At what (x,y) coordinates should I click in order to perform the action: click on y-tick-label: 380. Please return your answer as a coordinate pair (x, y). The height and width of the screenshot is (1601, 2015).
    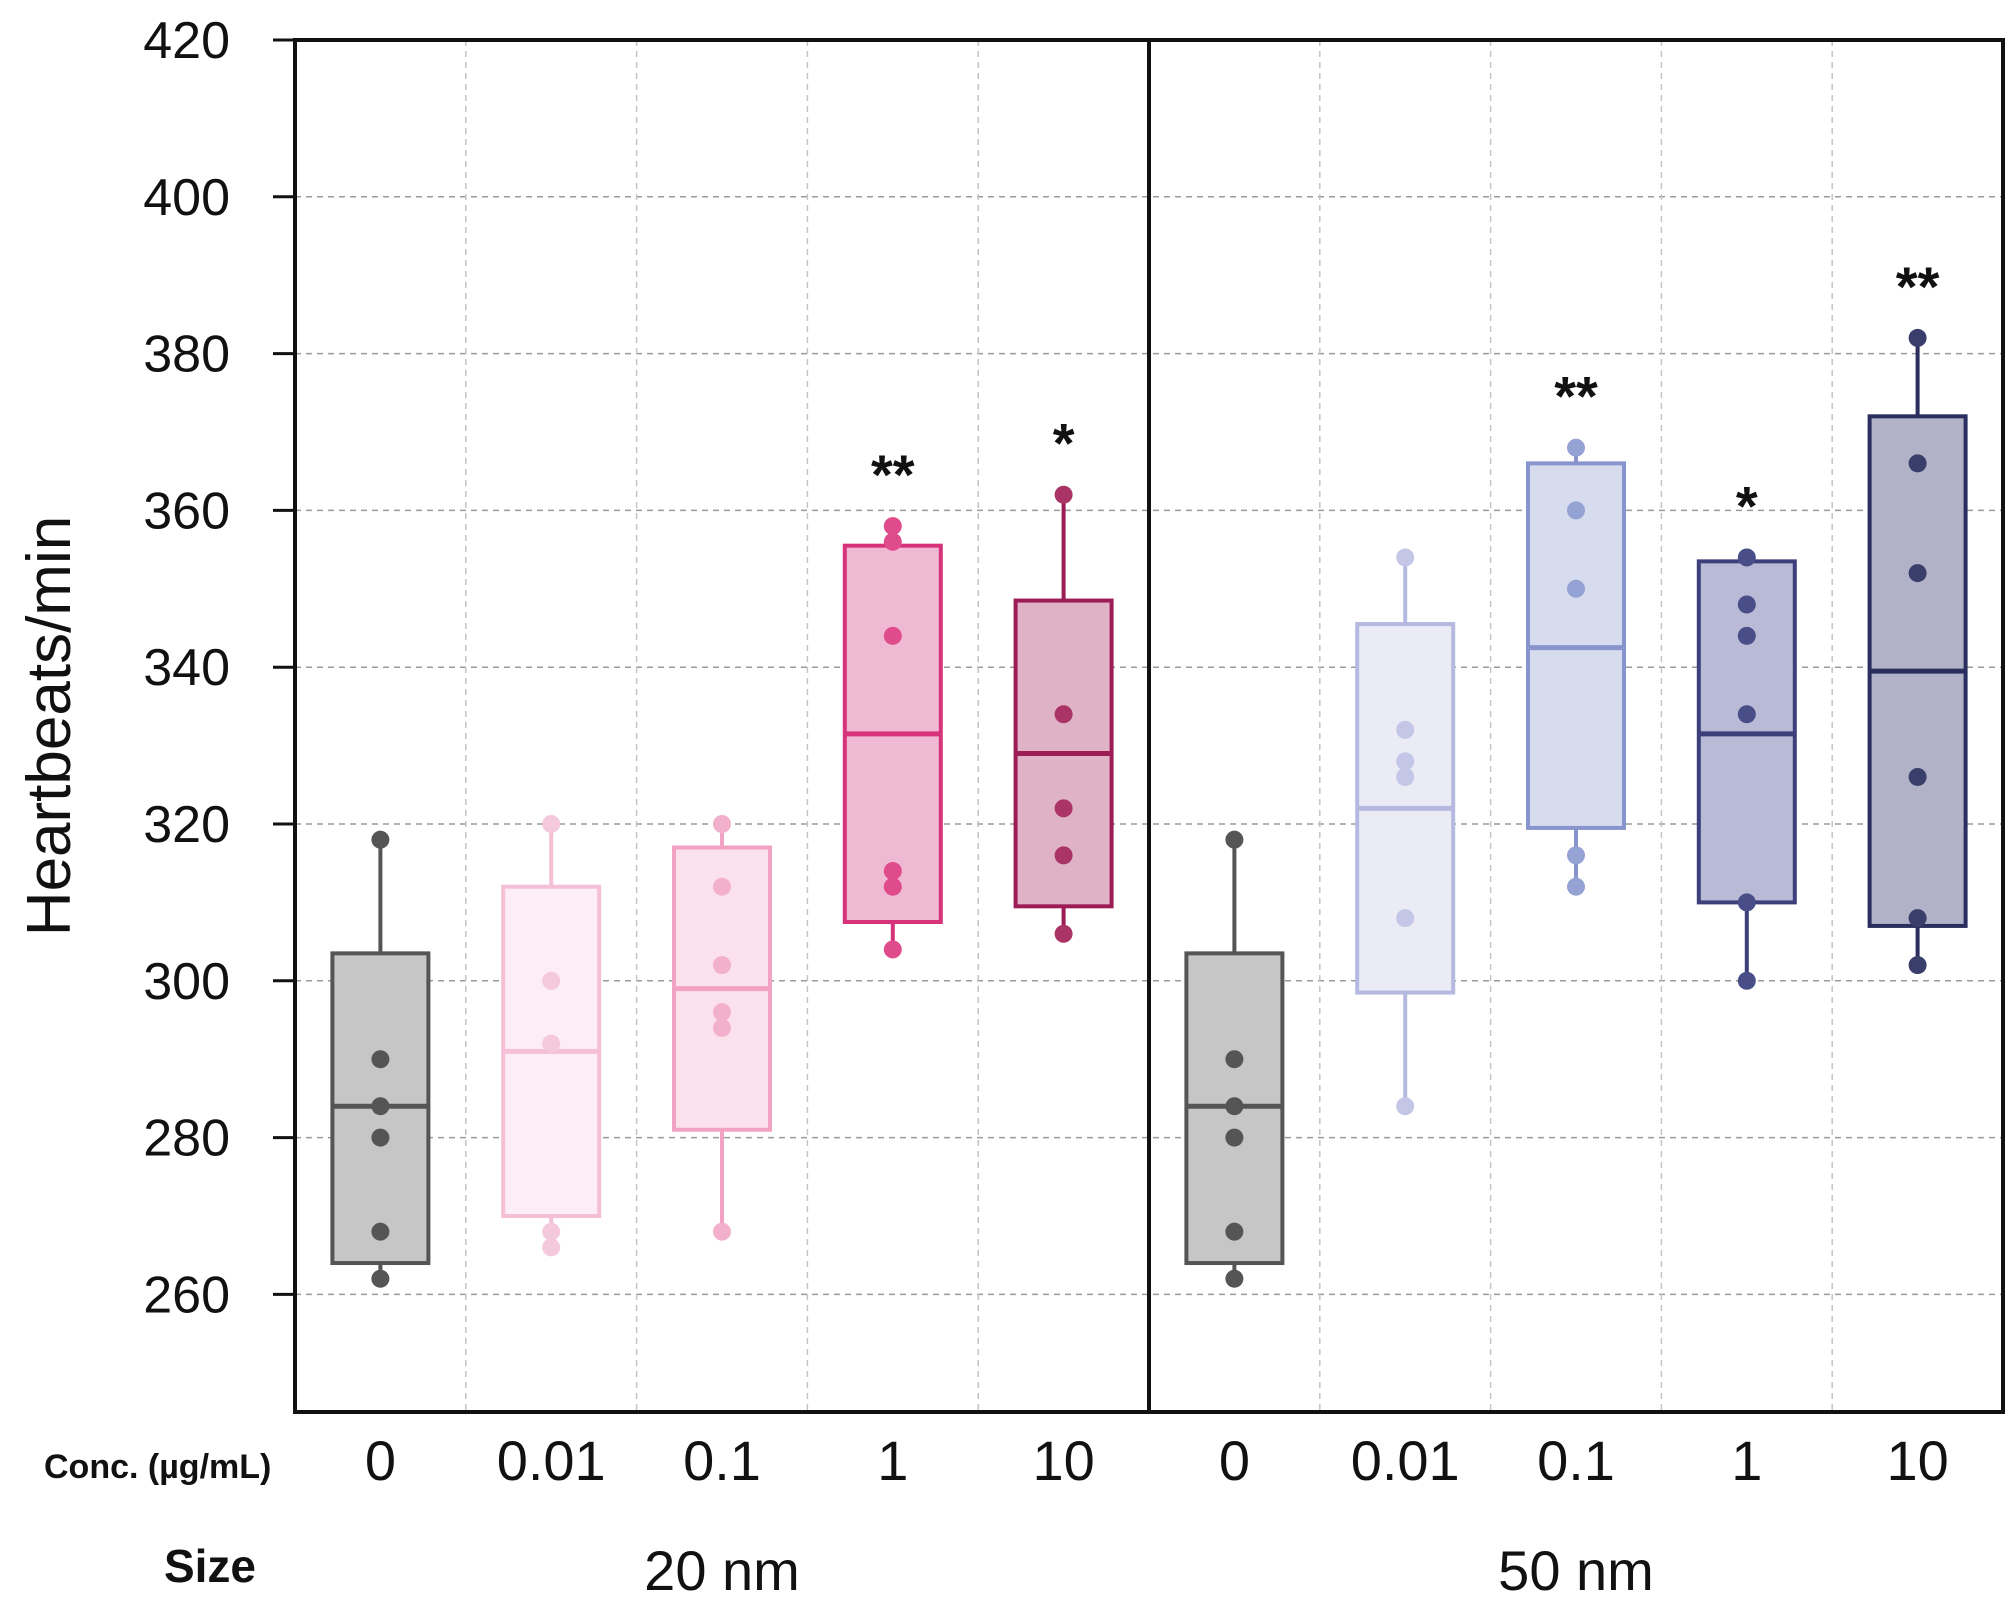
    Looking at the image, I should click on (186, 355).